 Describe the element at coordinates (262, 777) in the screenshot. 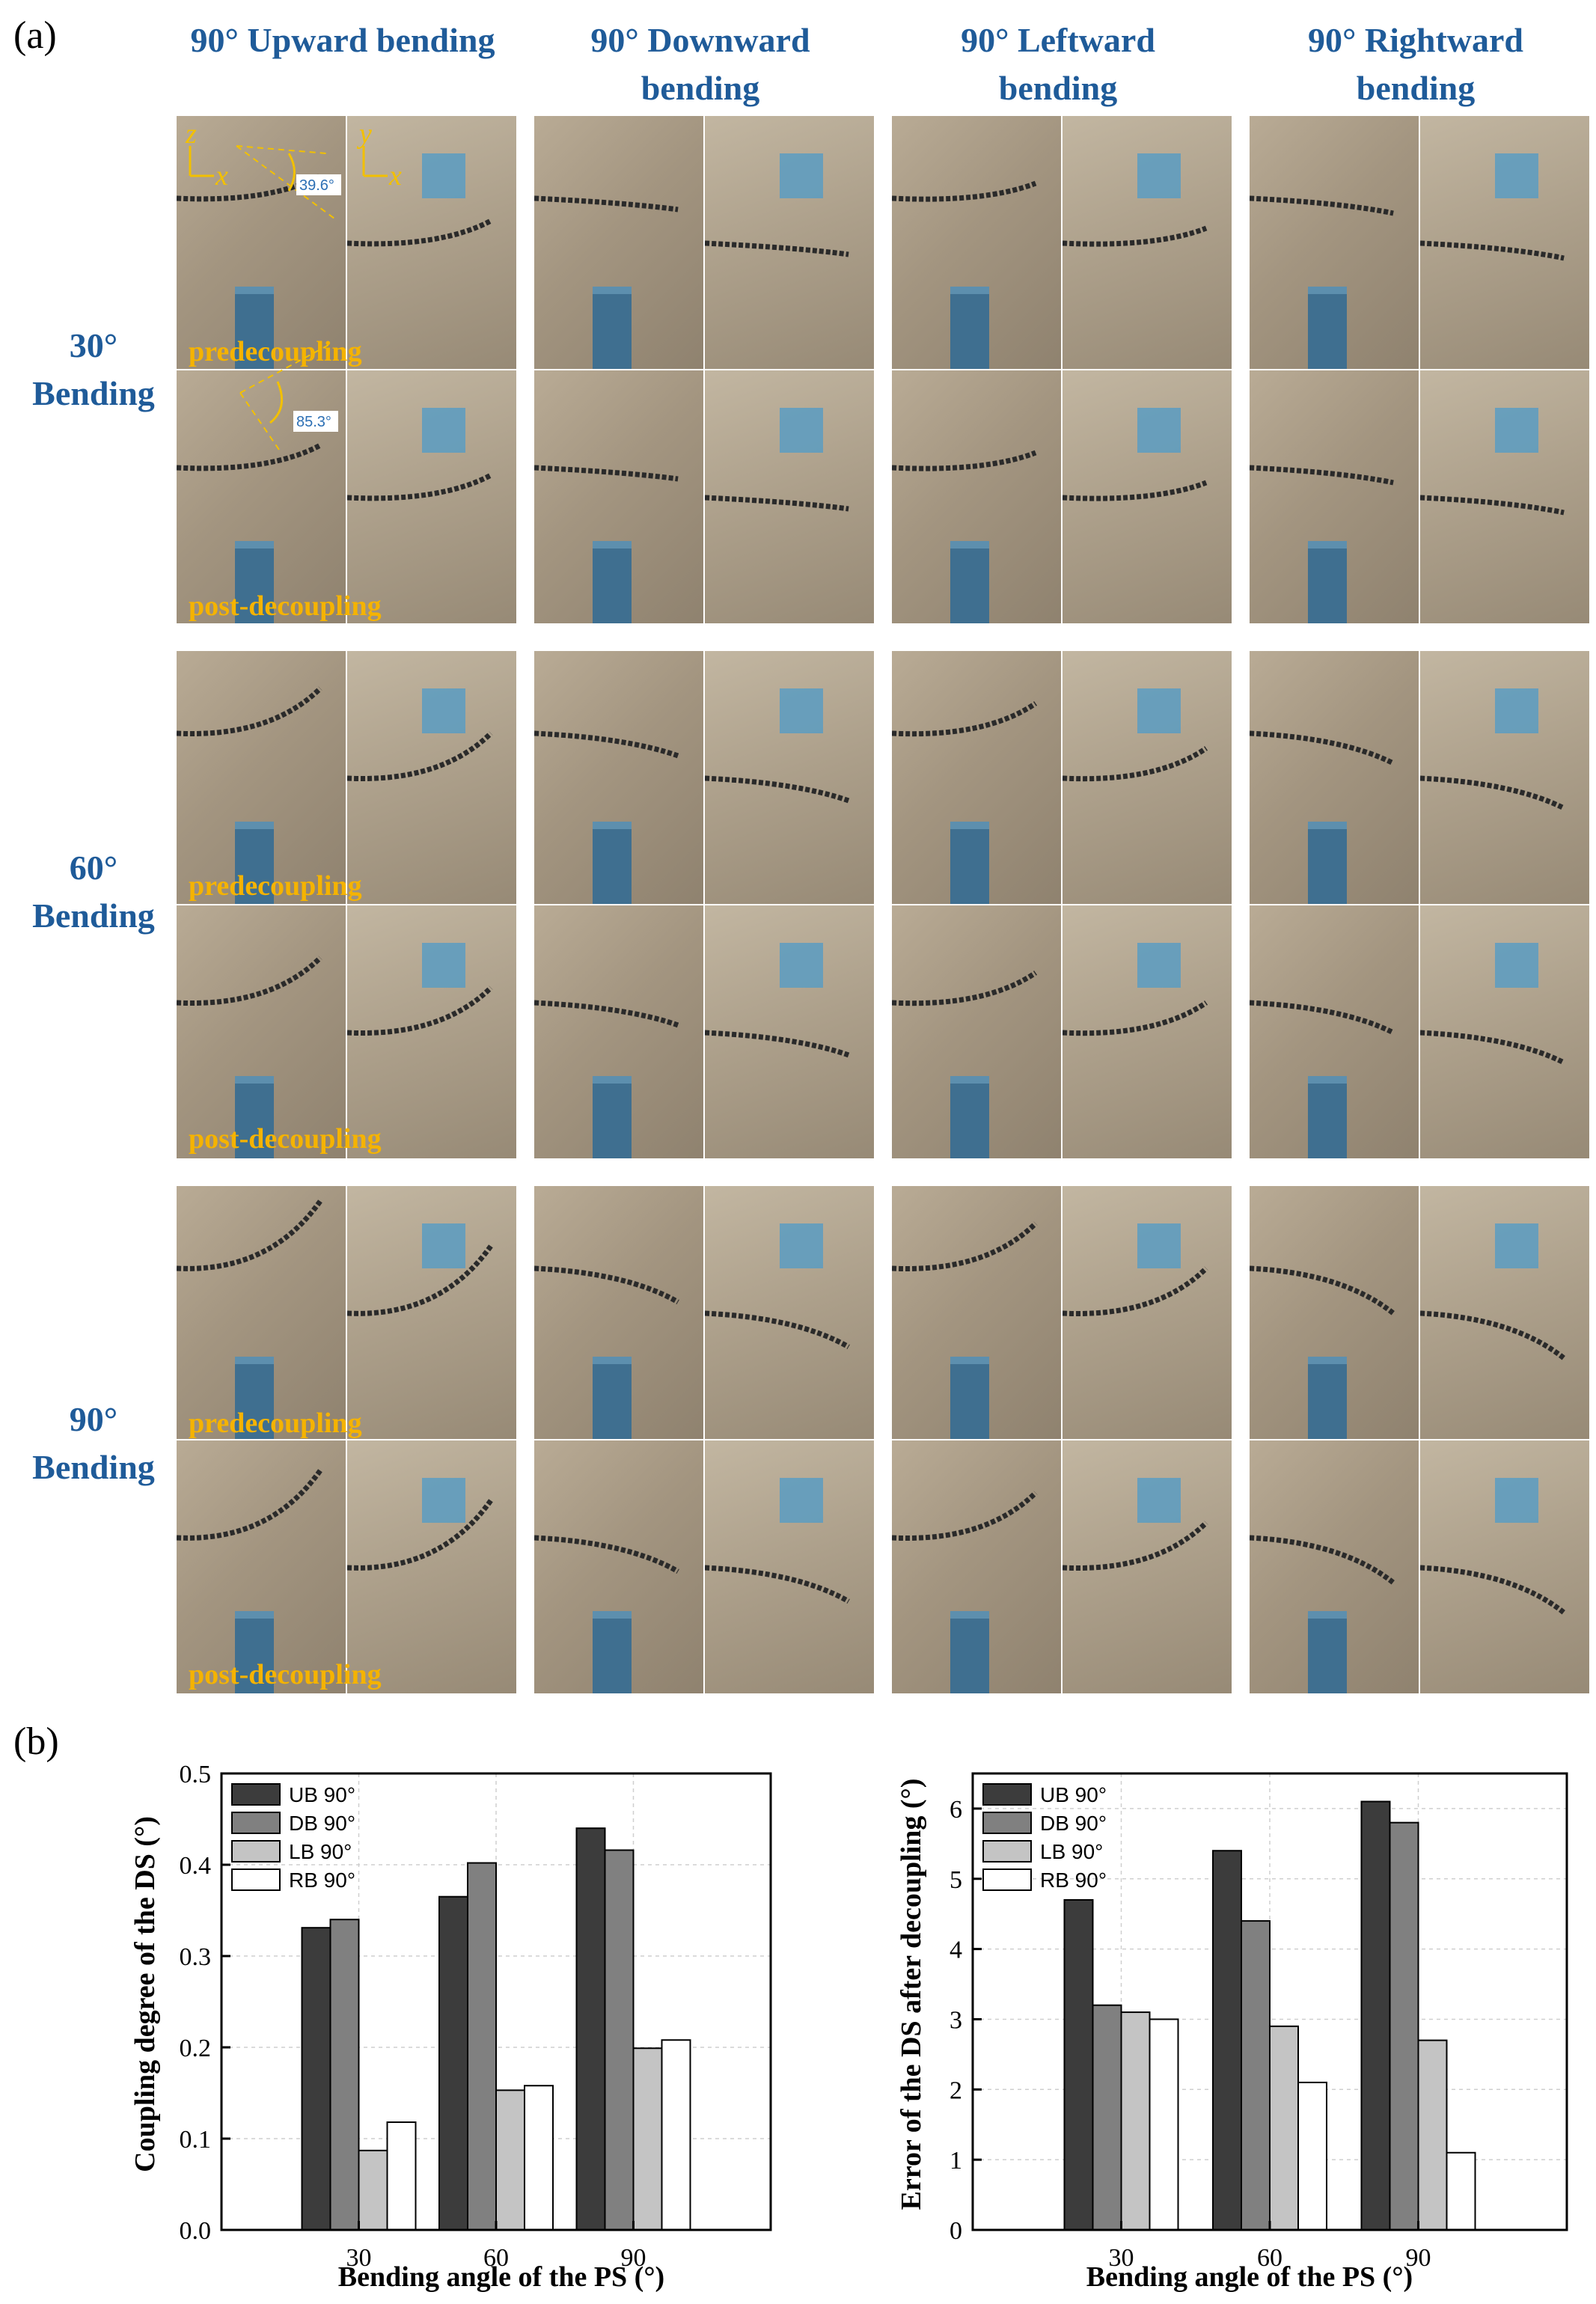

I see `photo-60-upward-pre-side-view` at that location.